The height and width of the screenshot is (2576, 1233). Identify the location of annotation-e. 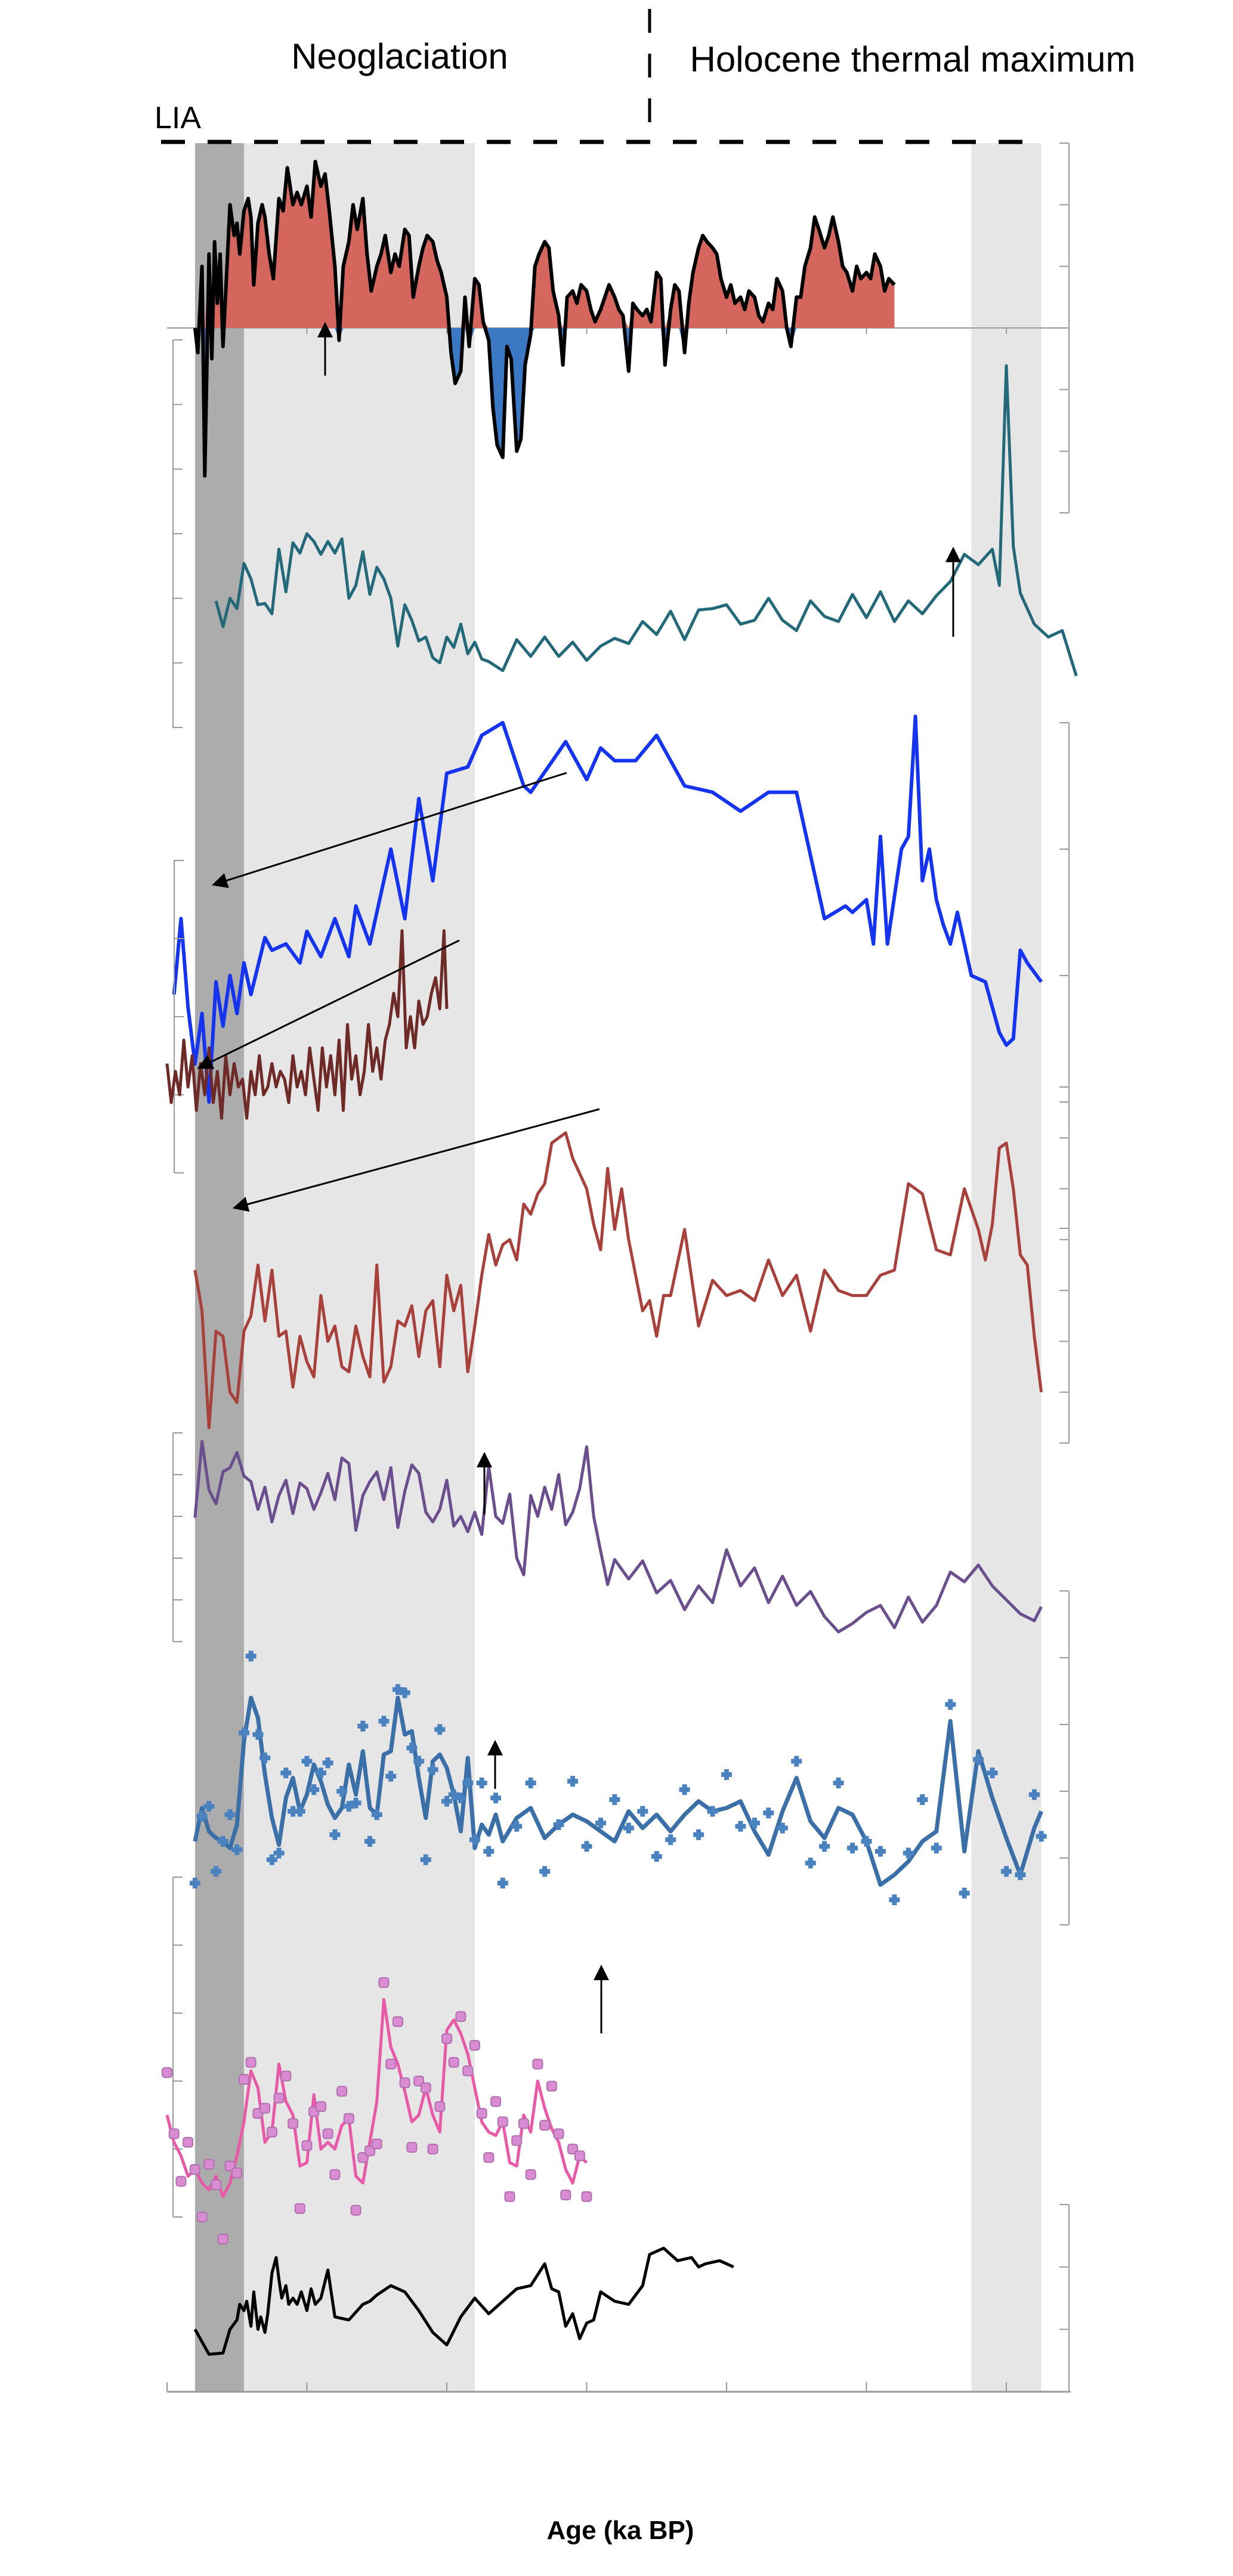
(416, 1160).